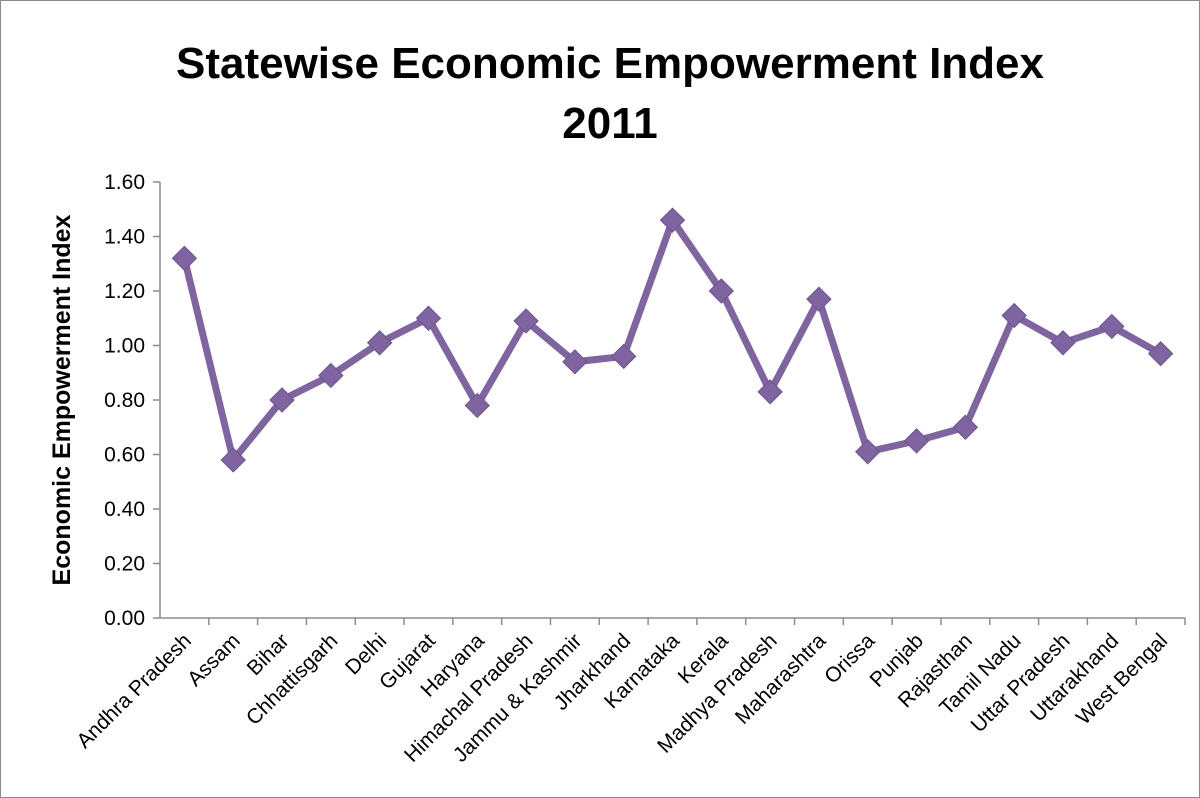 Image resolution: width=1200 pixels, height=798 pixels. I want to click on y-tick-label: 0.20, so click(124, 564).